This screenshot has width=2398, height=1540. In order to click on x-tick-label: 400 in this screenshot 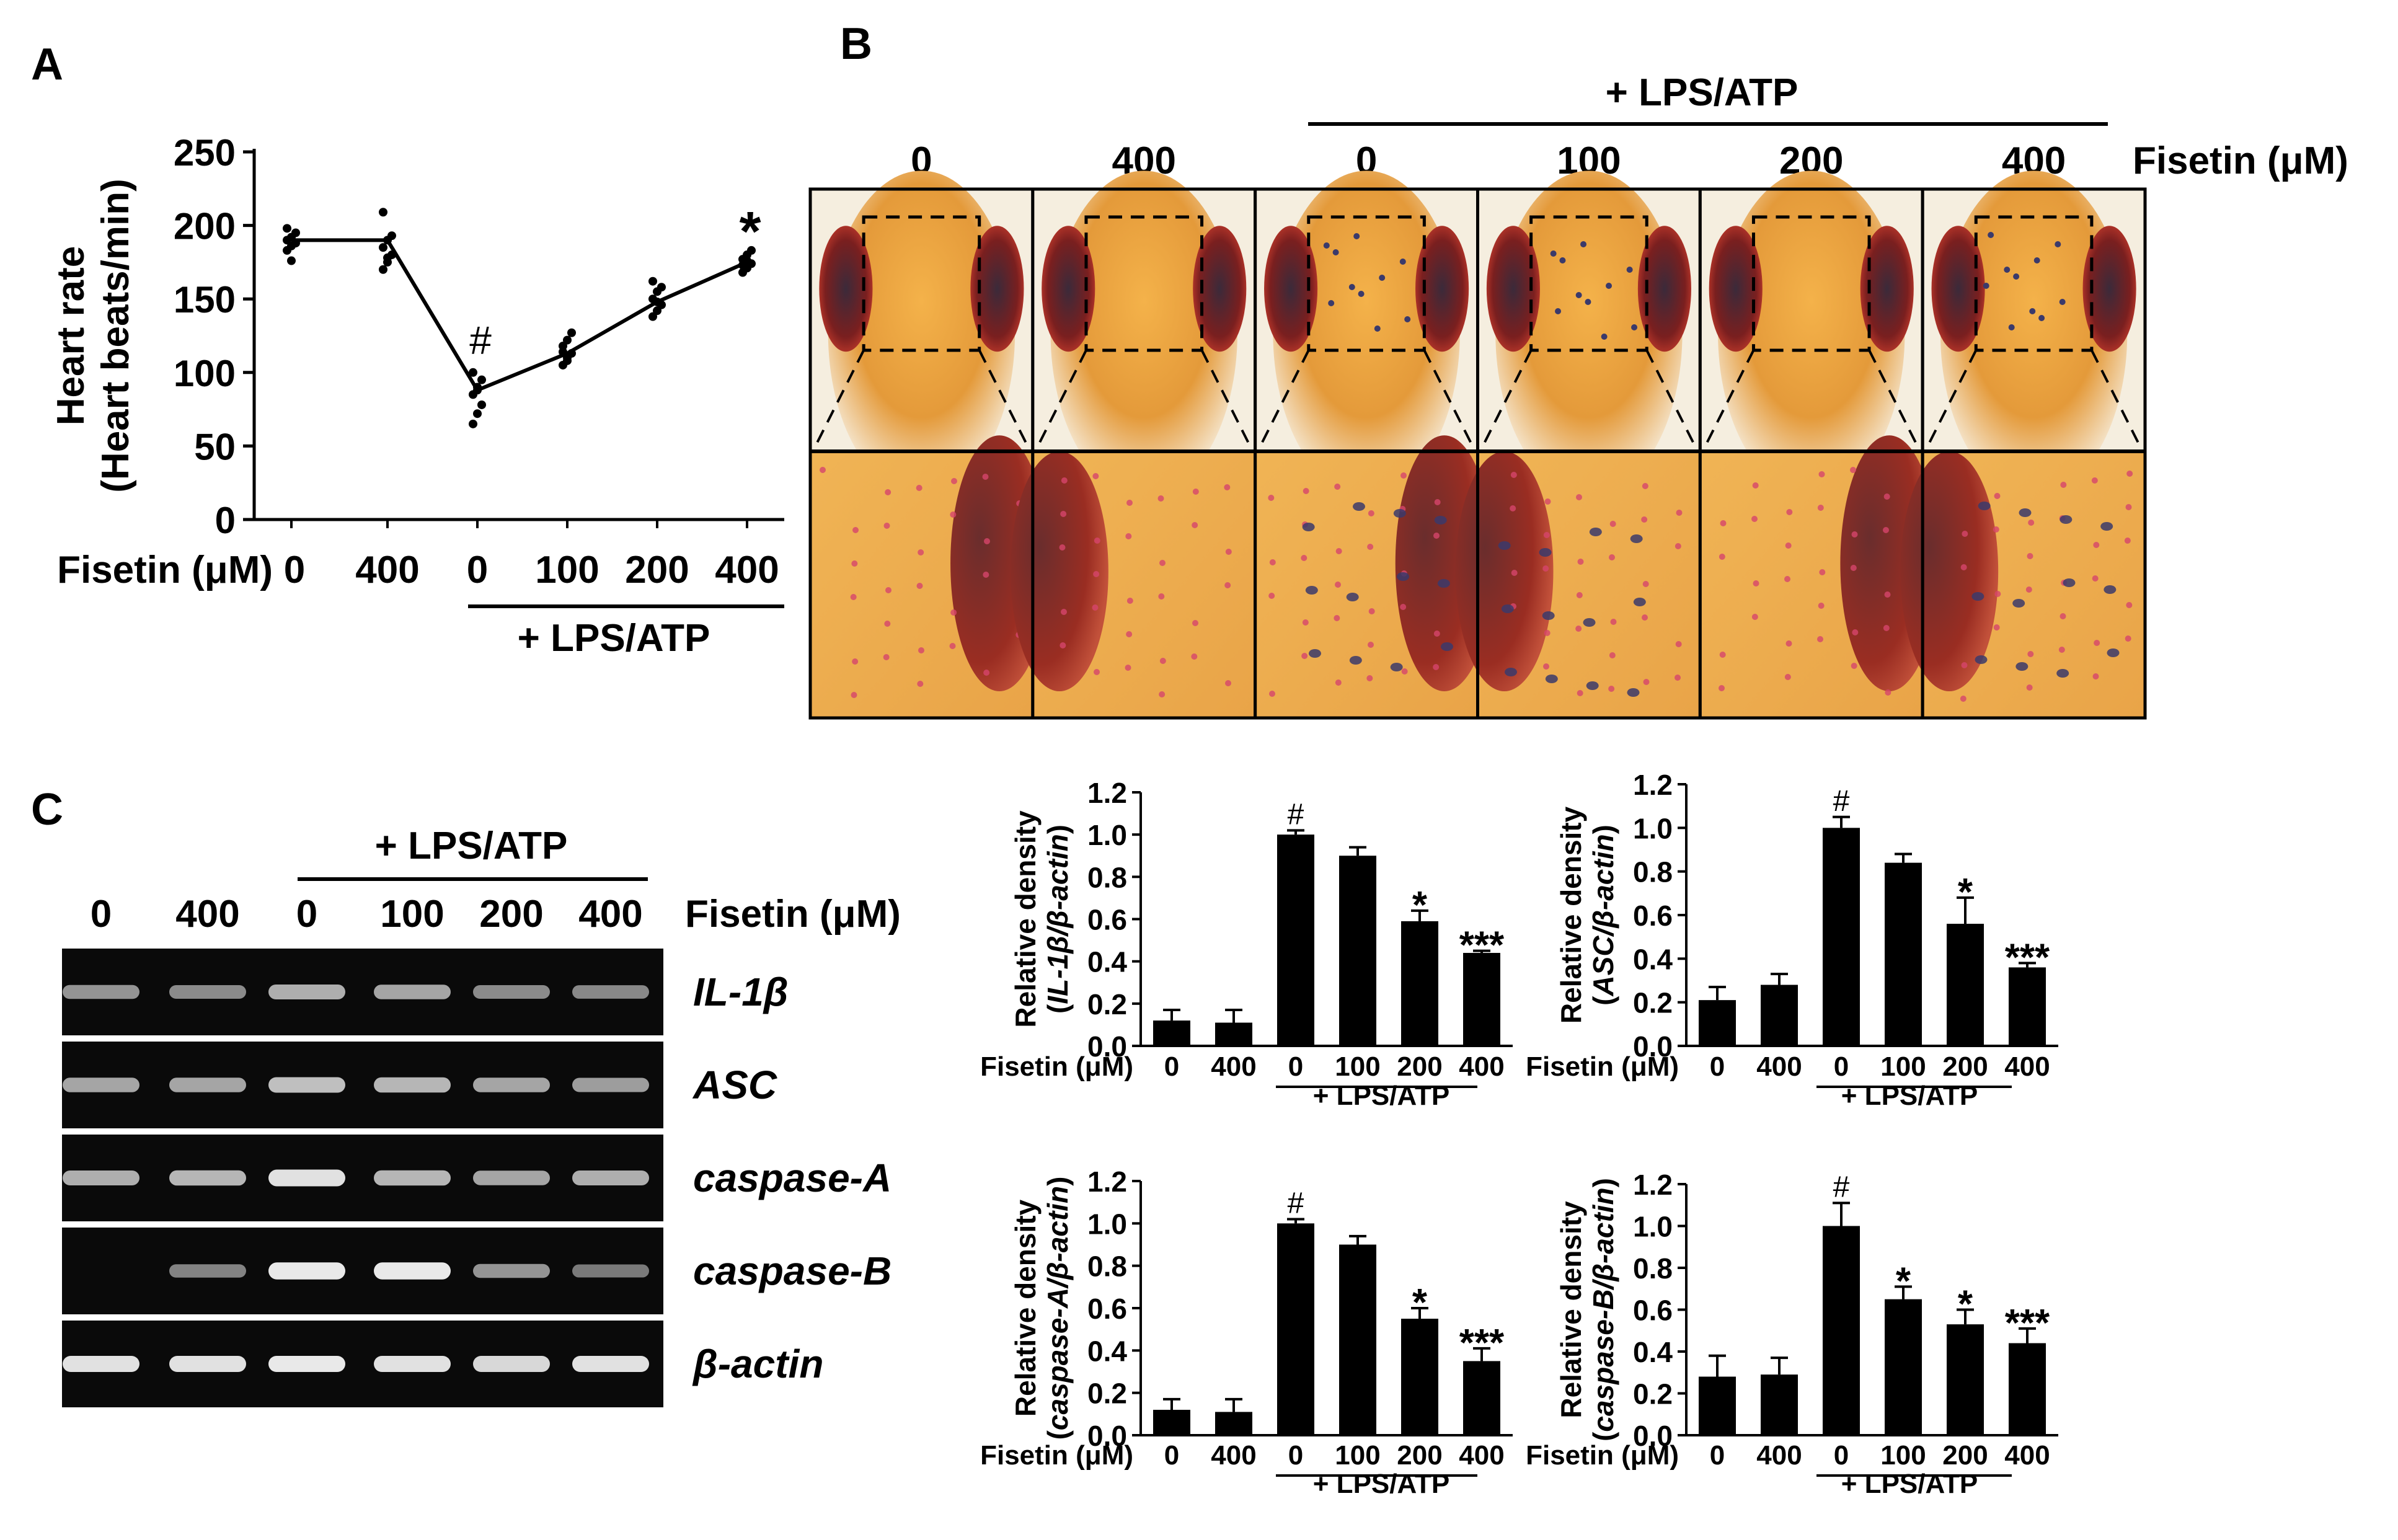, I will do `click(1481, 1455)`.